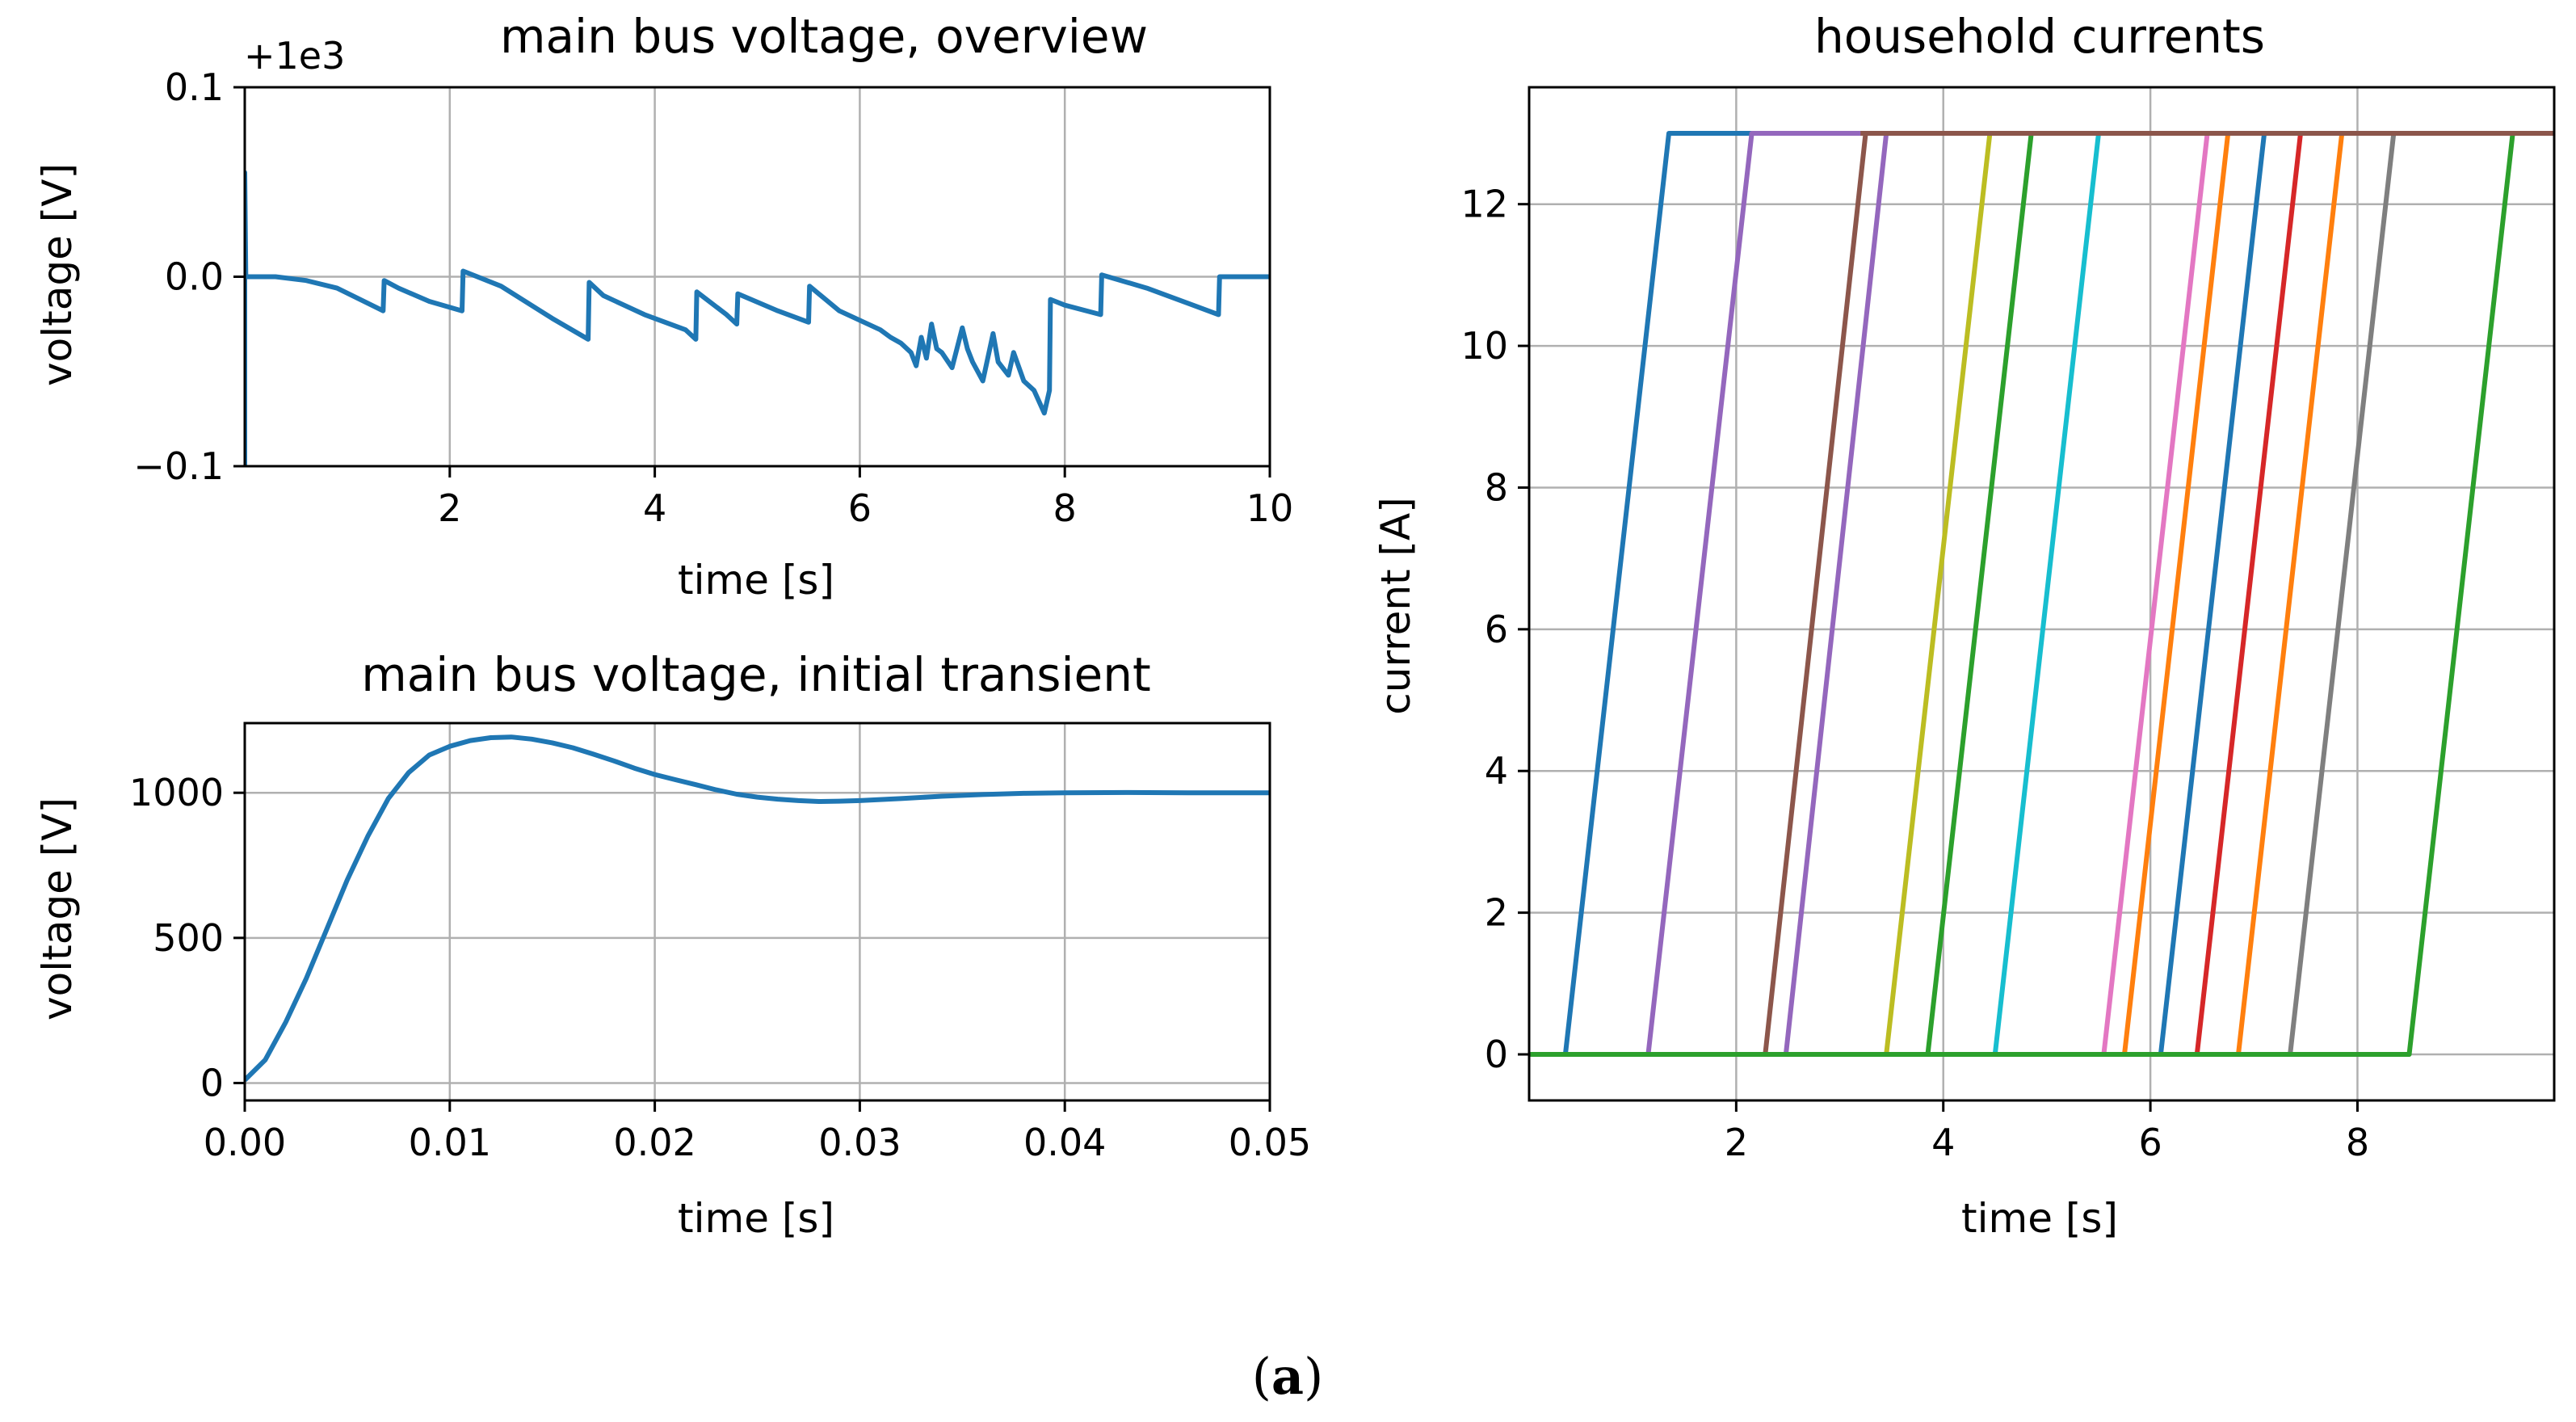 The height and width of the screenshot is (1422, 2576). What do you see at coordinates (1270, 508) in the screenshot?
I see `x-tick-label: 10` at bounding box center [1270, 508].